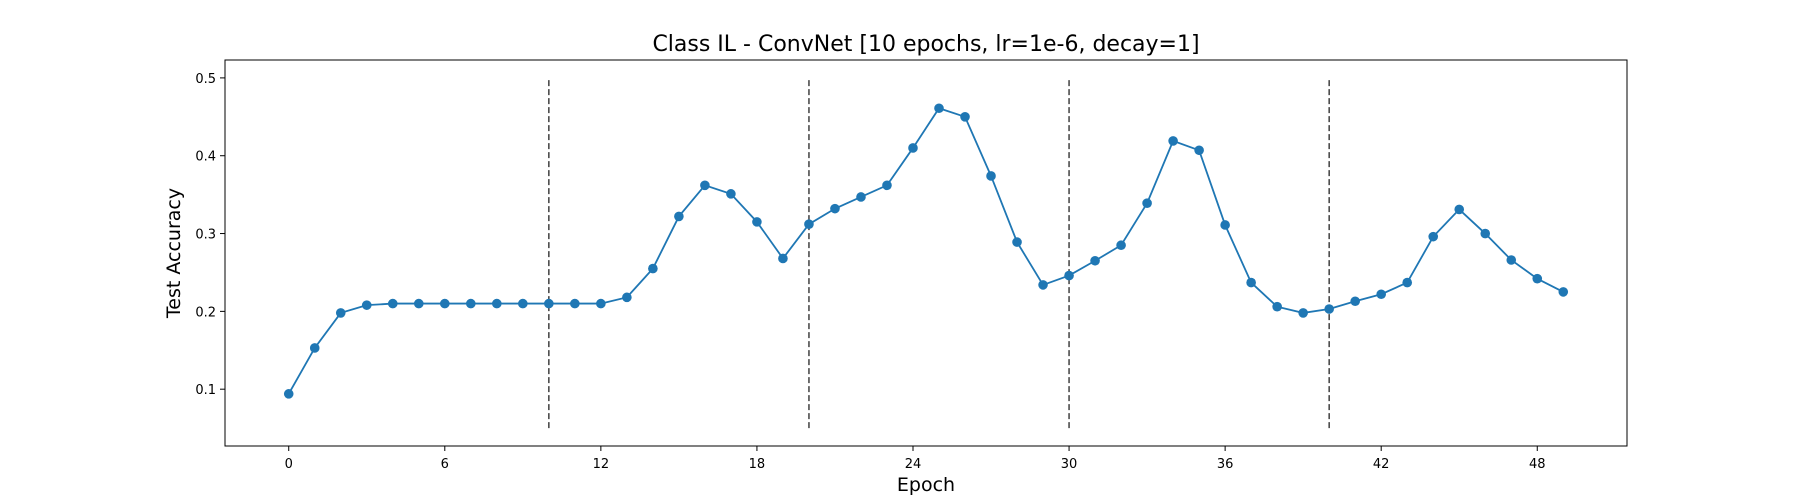 This screenshot has height=500, width=1800. I want to click on x-tick-label: 30, so click(1069, 464).